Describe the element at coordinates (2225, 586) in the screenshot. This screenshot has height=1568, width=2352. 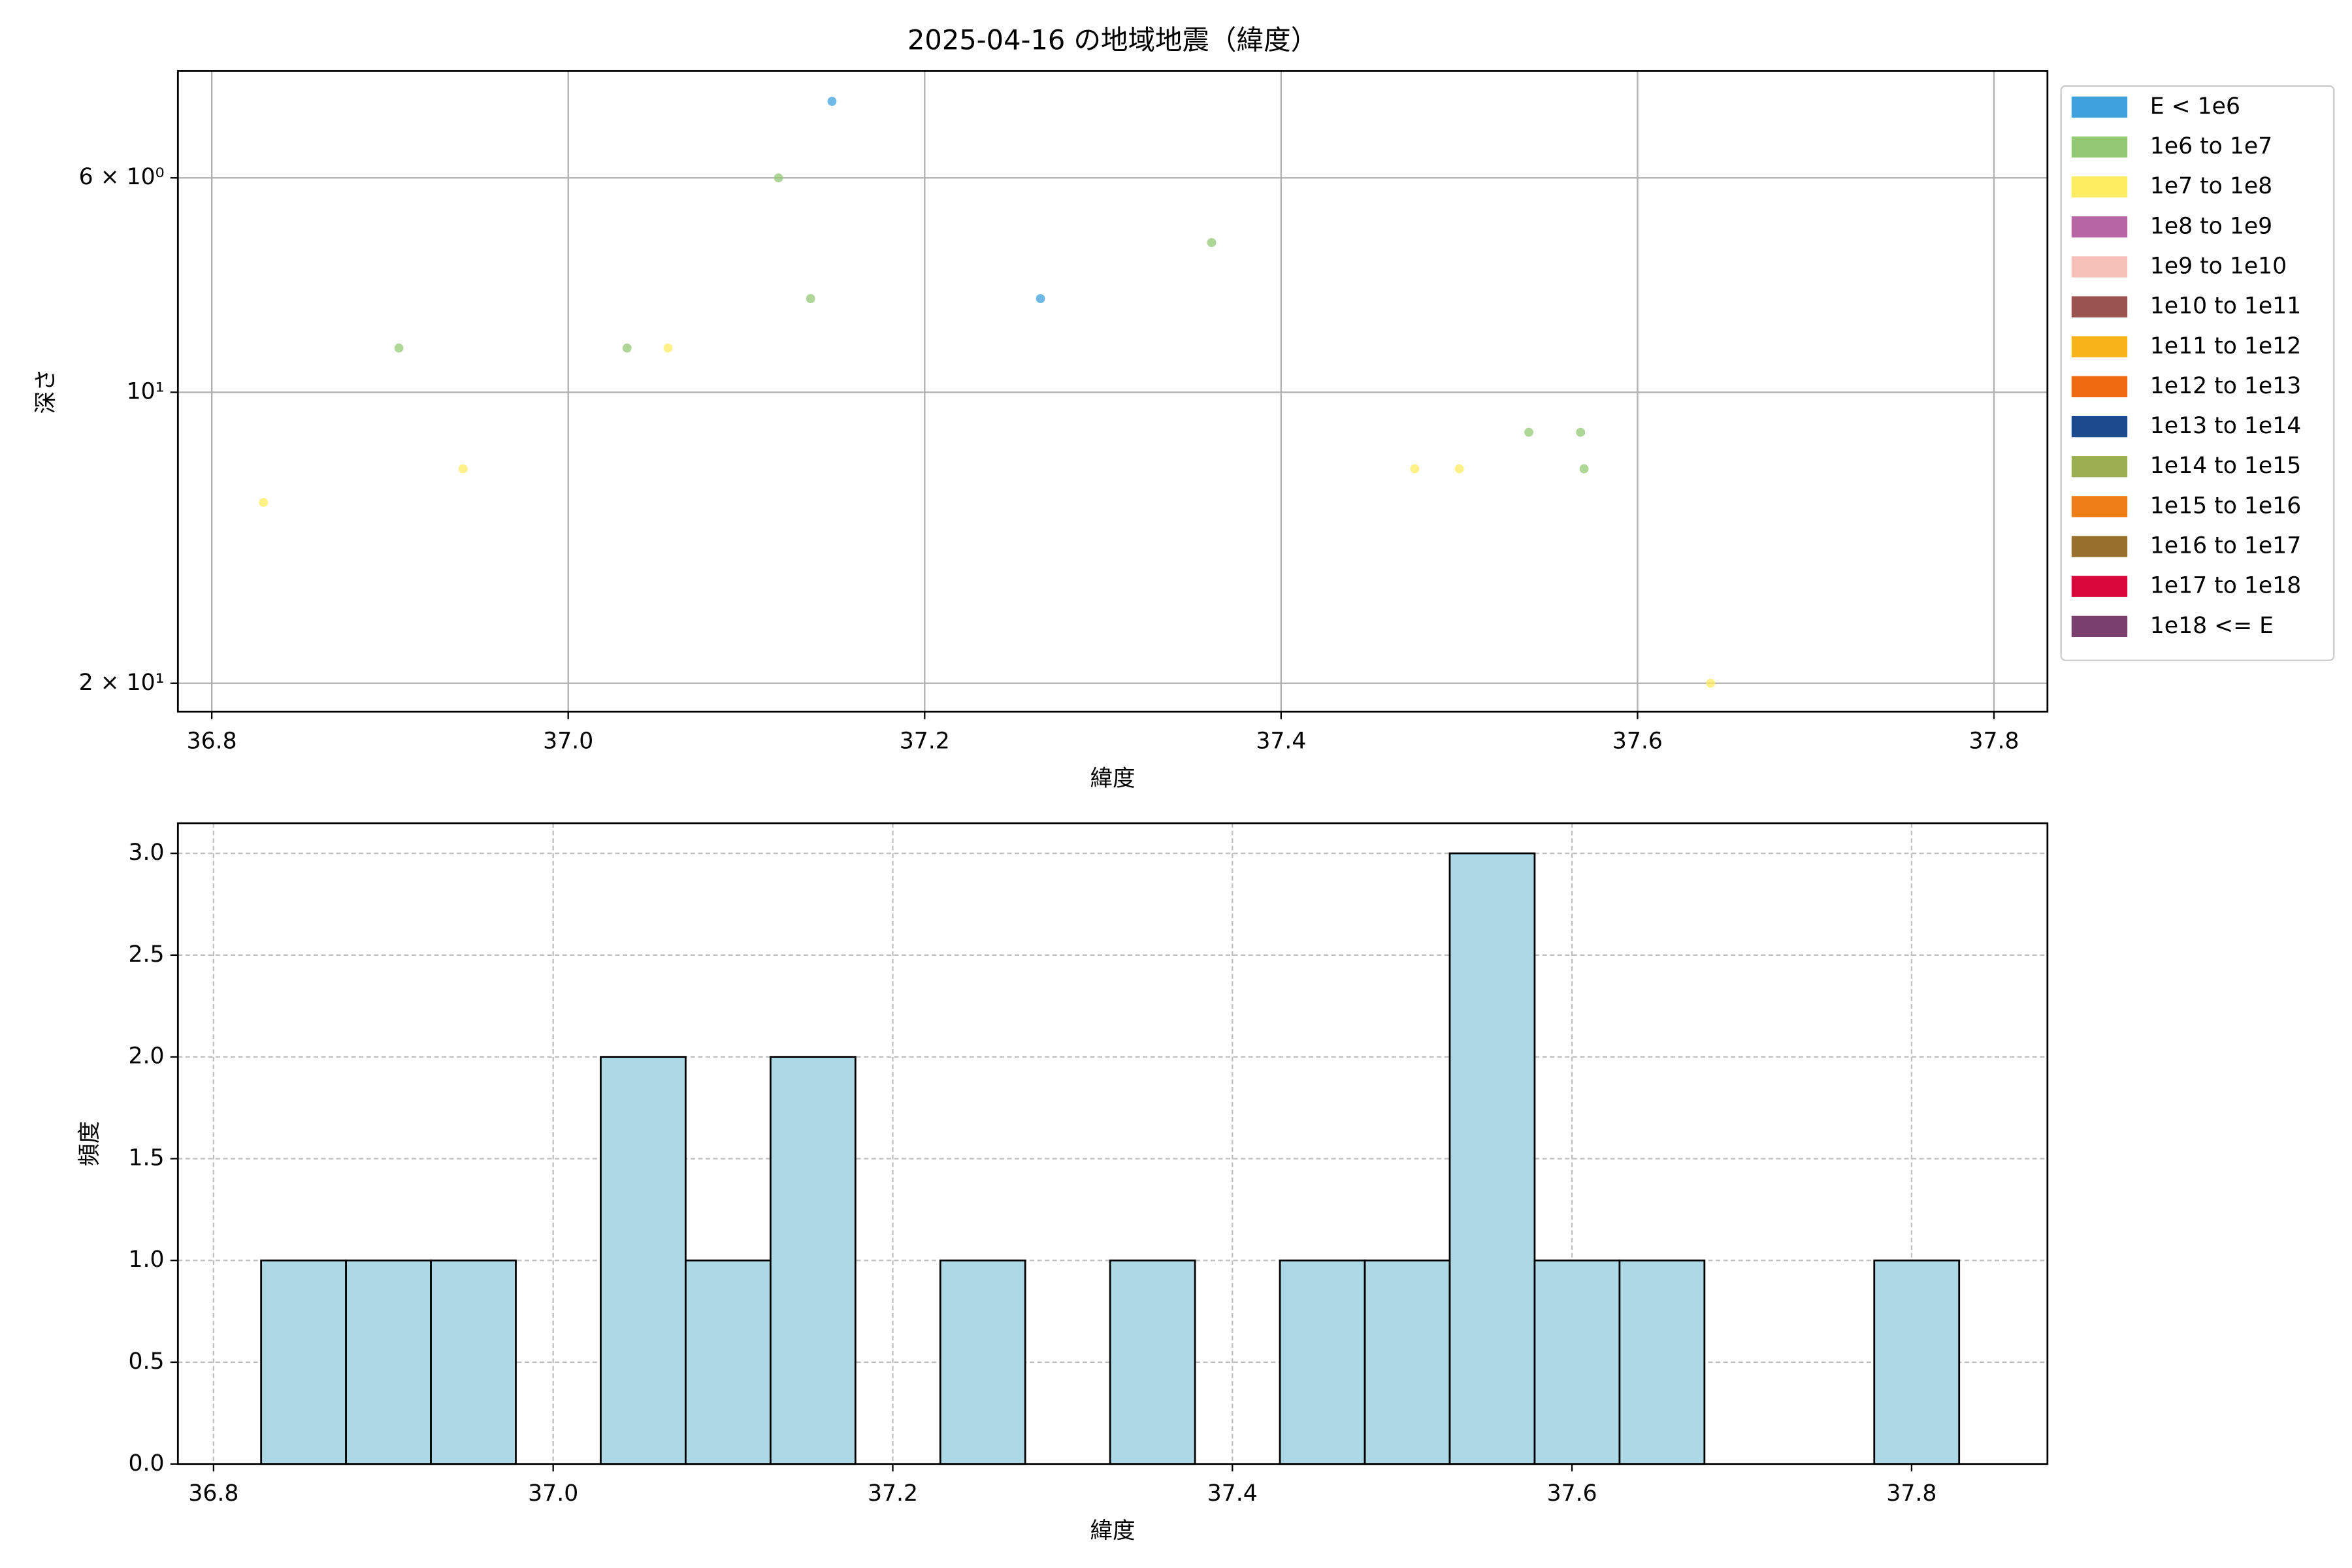
I see `legend-label: 1e17 to 1e18` at that location.